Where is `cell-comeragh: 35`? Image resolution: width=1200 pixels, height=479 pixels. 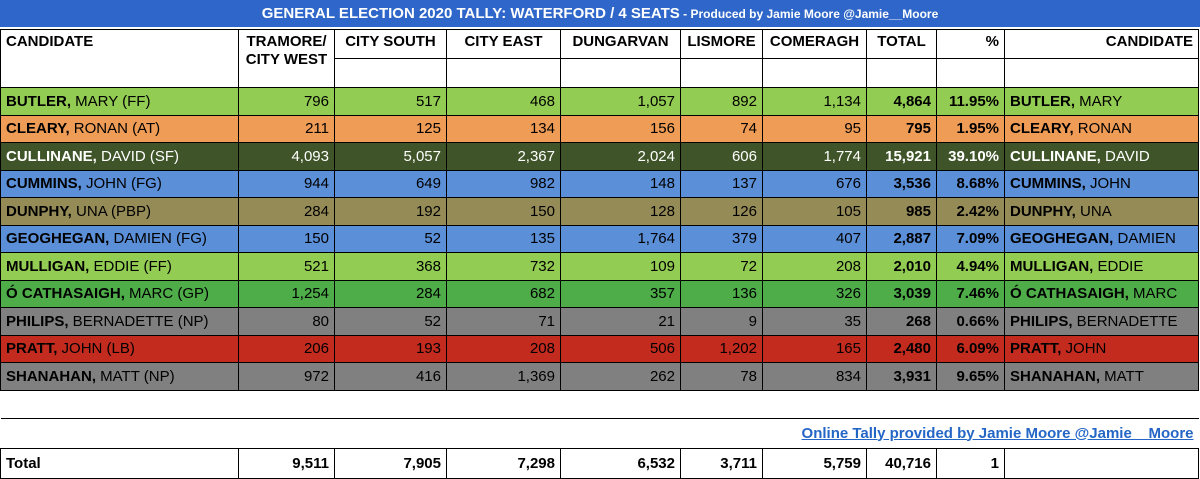 cell-comeragh: 35 is located at coordinates (814, 321).